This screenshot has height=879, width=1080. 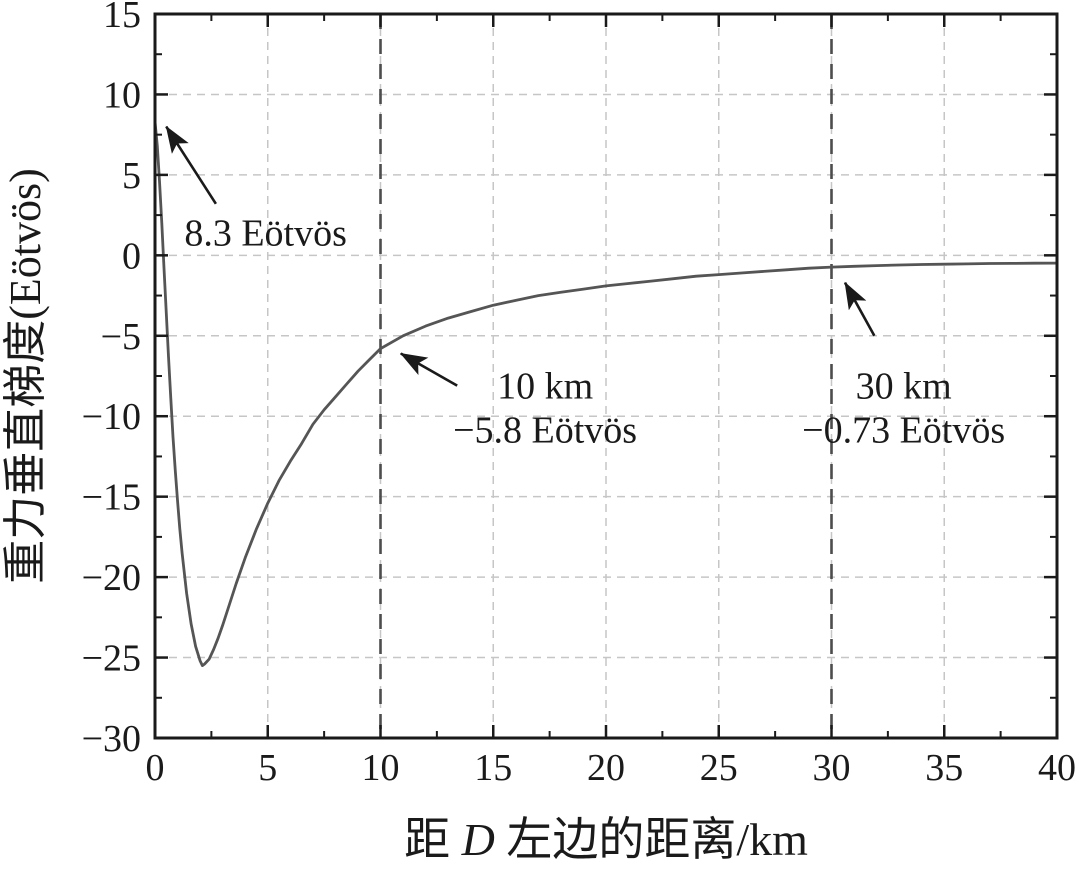 I want to click on y-tick-label: 15, so click(x=122, y=18).